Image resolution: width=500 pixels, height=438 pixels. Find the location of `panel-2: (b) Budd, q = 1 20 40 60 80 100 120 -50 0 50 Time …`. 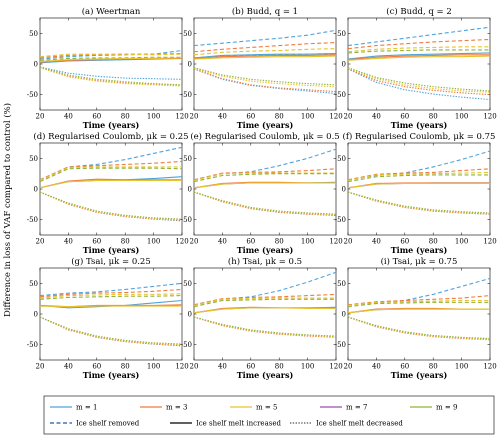

panel-2: (b) Budd, q = 1 20 40 60 80 100 120 -50 0 50 Time … is located at coordinates (262, 68).